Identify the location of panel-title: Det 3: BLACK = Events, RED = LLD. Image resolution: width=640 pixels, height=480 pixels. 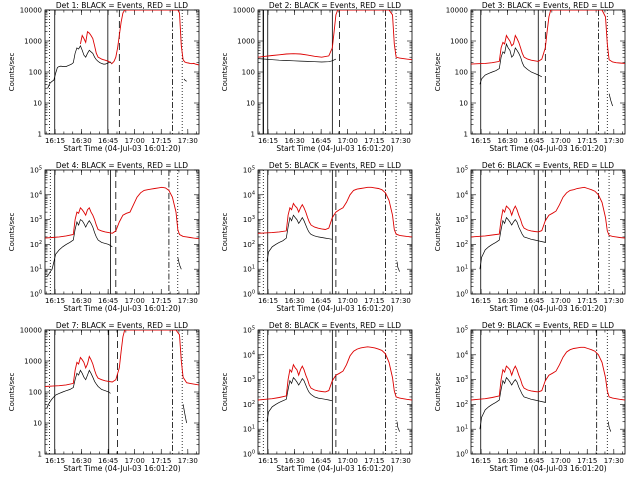
(548, 5).